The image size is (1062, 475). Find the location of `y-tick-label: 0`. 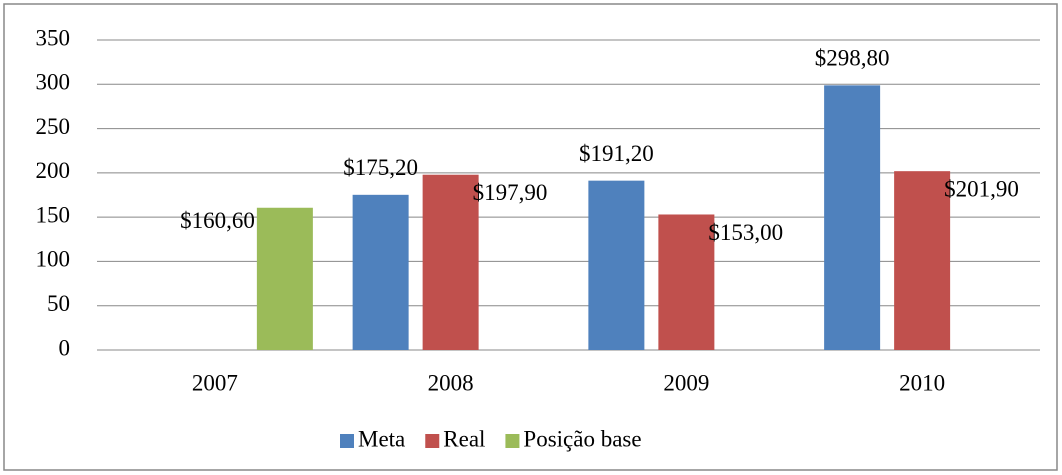

y-tick-label: 0 is located at coordinates (65, 347).